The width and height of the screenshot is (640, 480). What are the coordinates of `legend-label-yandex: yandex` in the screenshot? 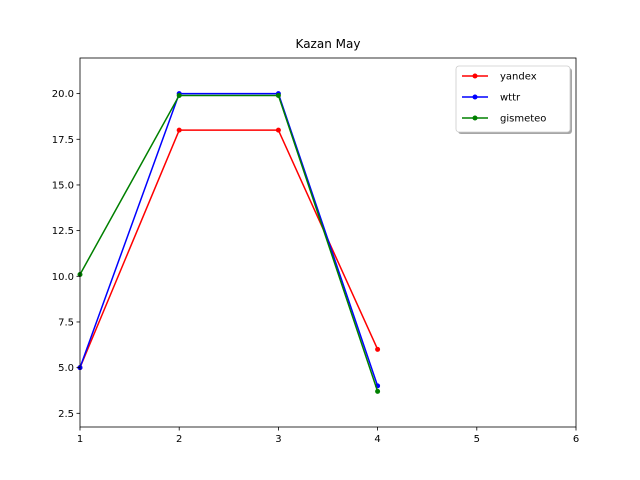 It's located at (518, 77).